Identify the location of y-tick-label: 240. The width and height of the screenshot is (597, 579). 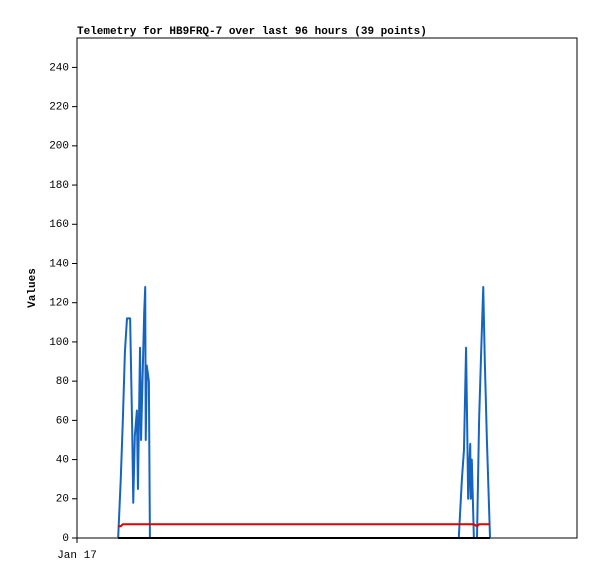
(59, 68).